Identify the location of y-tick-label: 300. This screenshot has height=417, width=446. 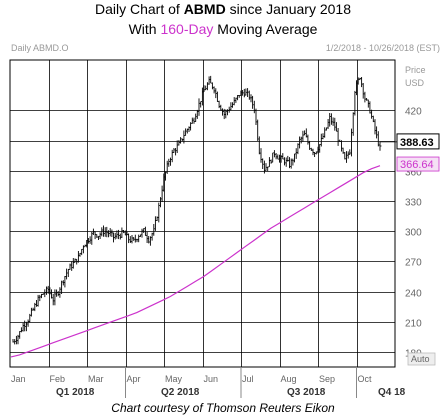
(413, 233).